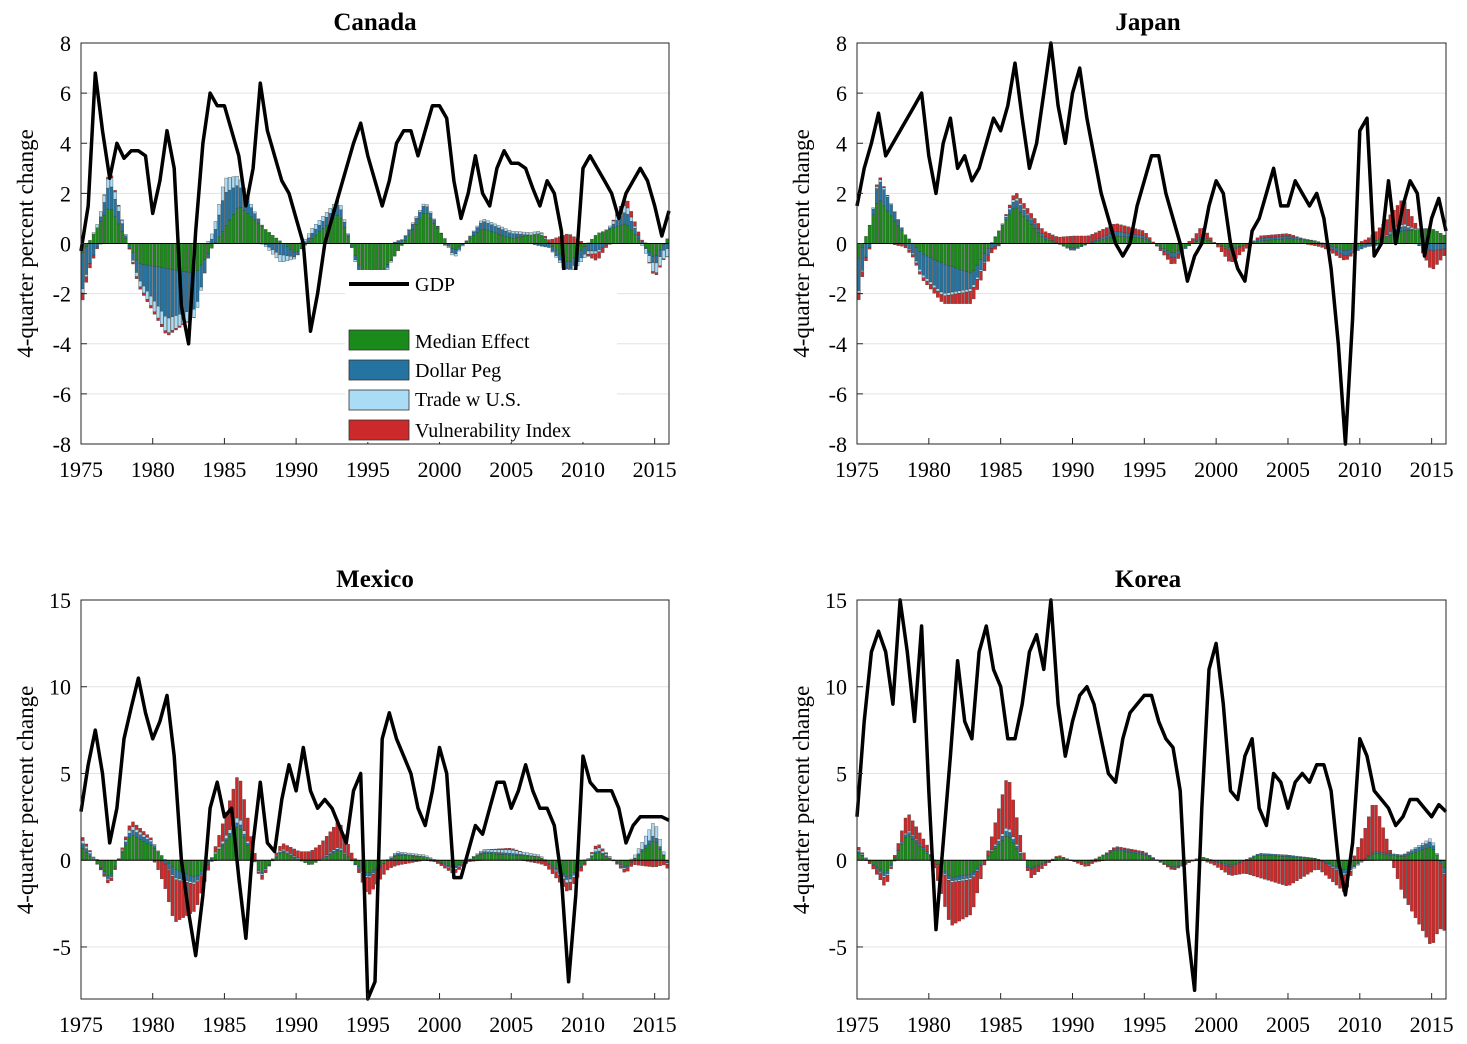 Image resolution: width=1467 pixels, height=1044 pixels. Describe the element at coordinates (472, 342) in the screenshot. I see `legend-label-median-effect: Median Effect` at that location.